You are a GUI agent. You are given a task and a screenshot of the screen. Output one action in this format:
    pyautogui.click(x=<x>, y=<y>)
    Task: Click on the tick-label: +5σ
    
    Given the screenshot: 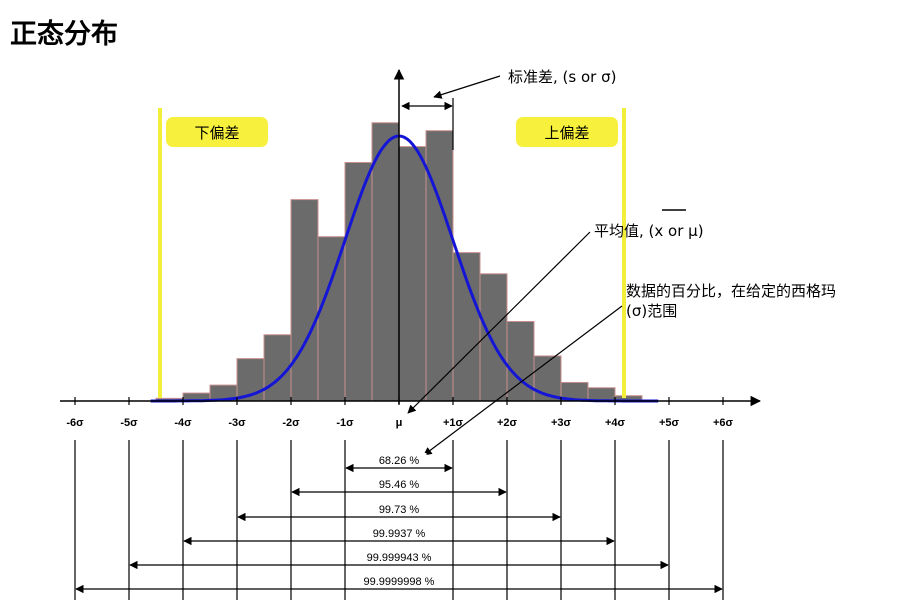 What is the action you would take?
    pyautogui.click(x=669, y=423)
    